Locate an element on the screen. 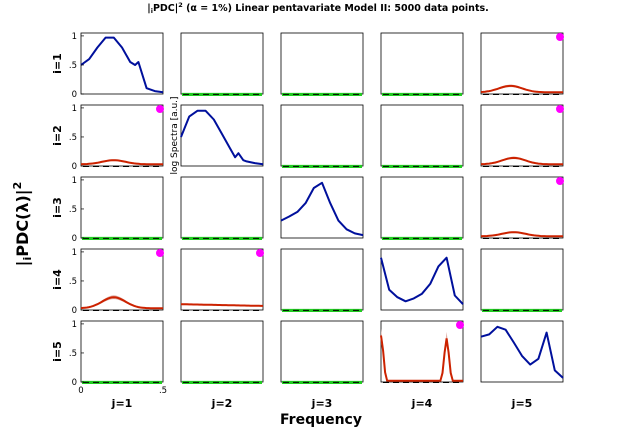 The height and width of the screenshot is (430, 620). x-tick-label: 0 is located at coordinates (80, 391).